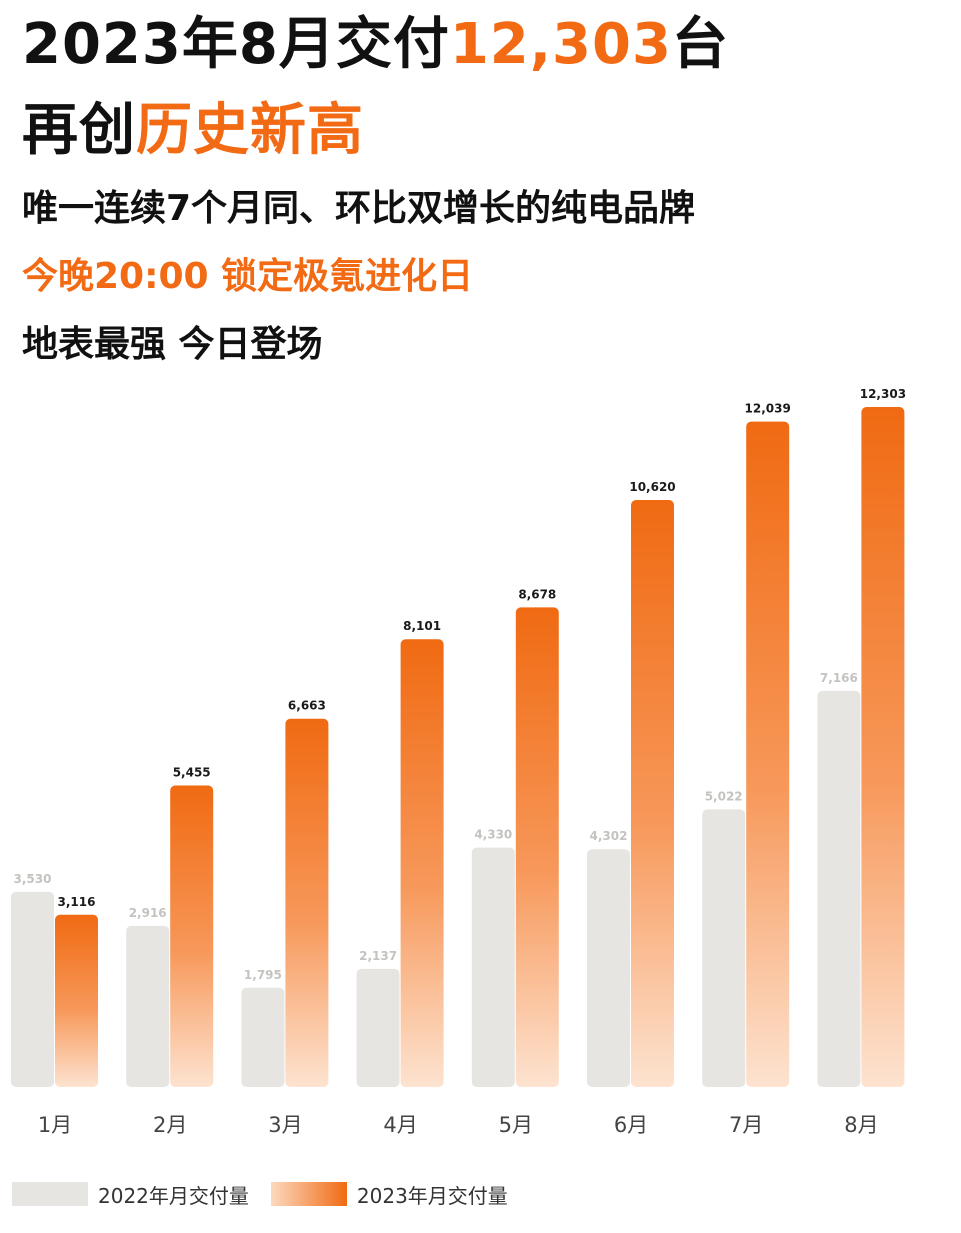  I want to click on x-tick-label-8: 8月, so click(861, 1125).